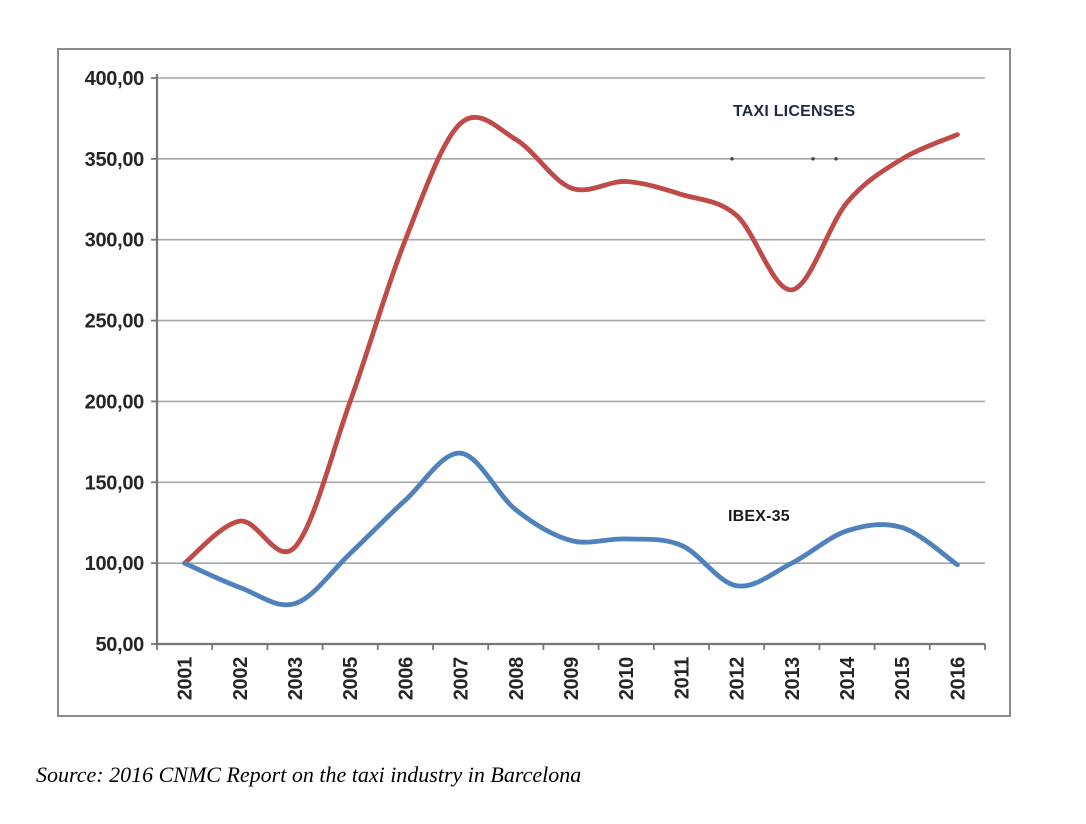 The height and width of the screenshot is (824, 1086). Describe the element at coordinates (115, 160) in the screenshot. I see `svg-text: 350,00` at that location.